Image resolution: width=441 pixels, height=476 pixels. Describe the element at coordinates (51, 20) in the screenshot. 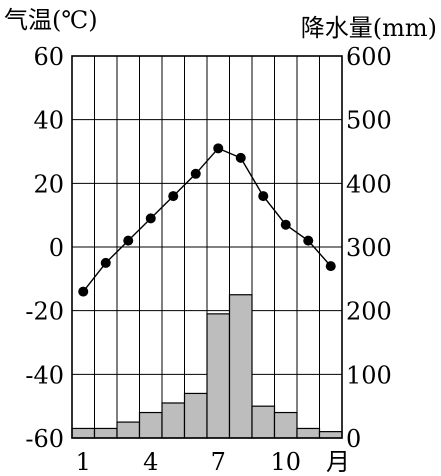

I see `left-axis-title: 气温(℃)` at that location.